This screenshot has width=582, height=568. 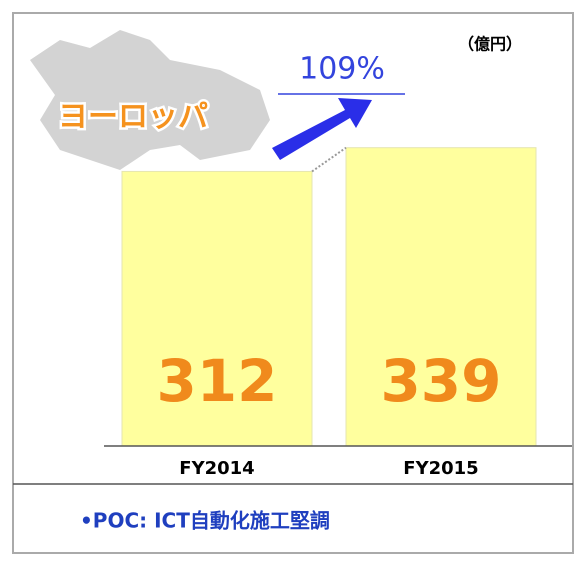 What do you see at coordinates (440, 468) in the screenshot?
I see `x-tick-label: FY2015` at bounding box center [440, 468].